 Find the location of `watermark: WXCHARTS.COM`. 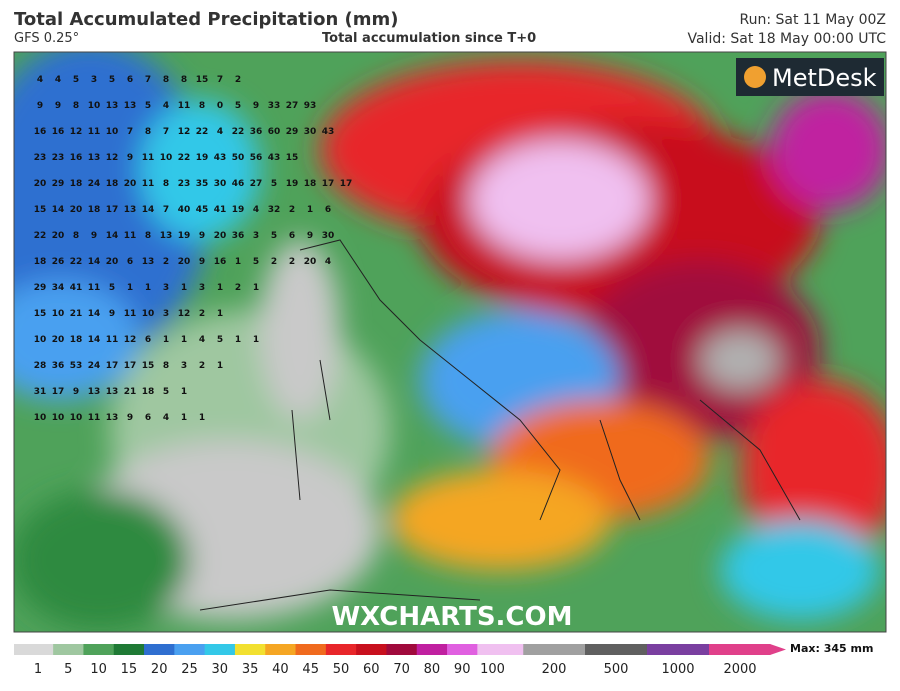

watermark: WXCHARTS.COM is located at coordinates (451, 617).